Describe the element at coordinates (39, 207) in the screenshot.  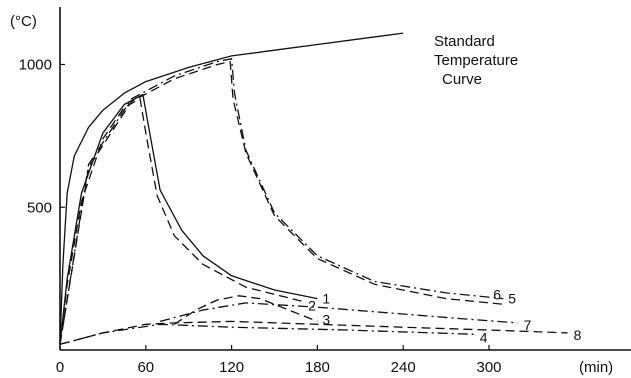
I see `y-tick-label: 500` at that location.